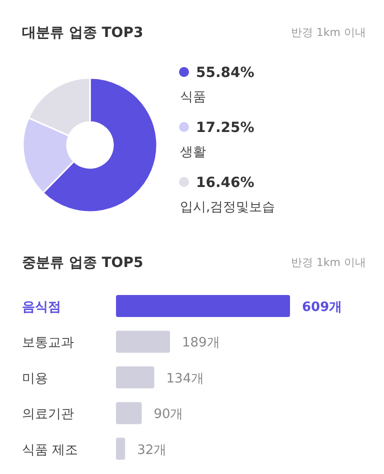 Image resolution: width=384 pixels, height=474 pixels. What do you see at coordinates (322, 307) in the screenshot?
I see `data-label: 609개` at bounding box center [322, 307].